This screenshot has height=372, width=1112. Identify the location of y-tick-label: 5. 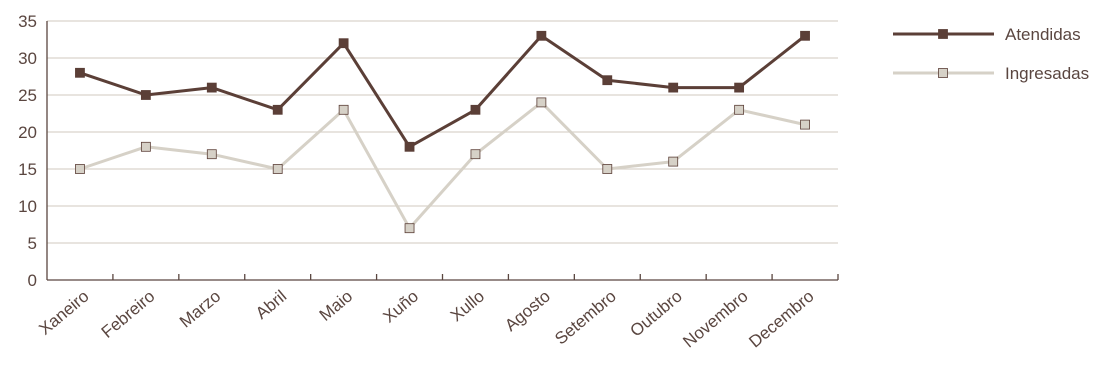
(32, 243).